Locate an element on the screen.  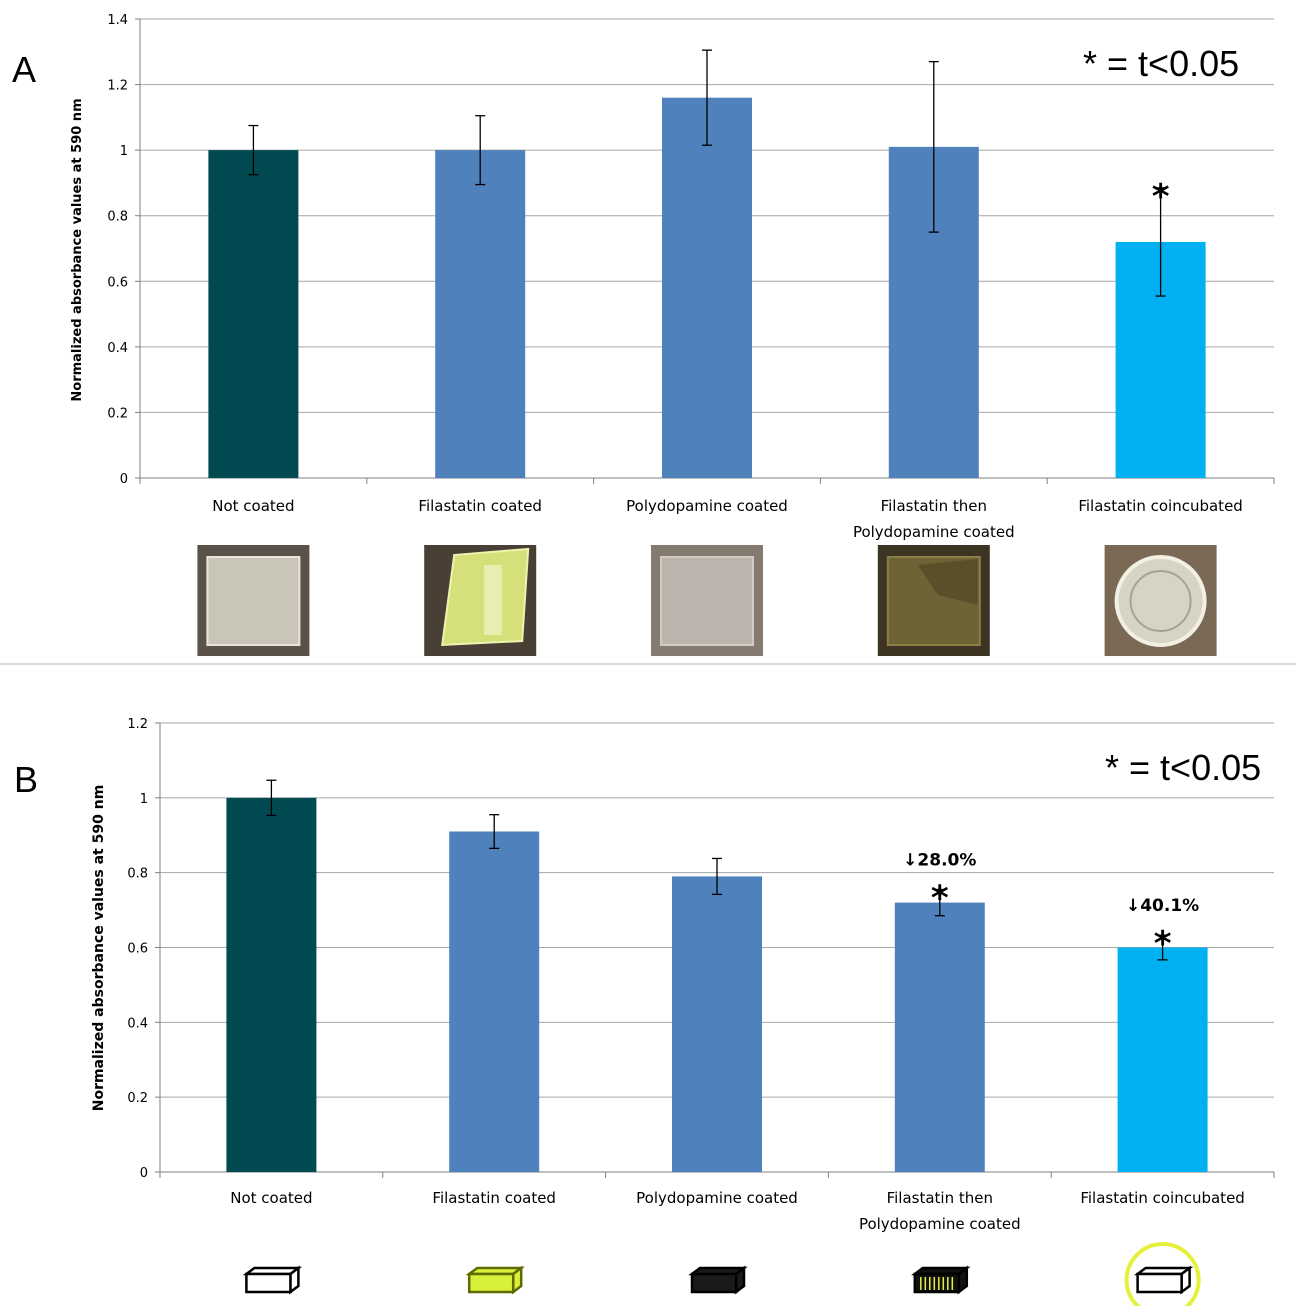
black-slide-icon is located at coordinates (718, 1280).